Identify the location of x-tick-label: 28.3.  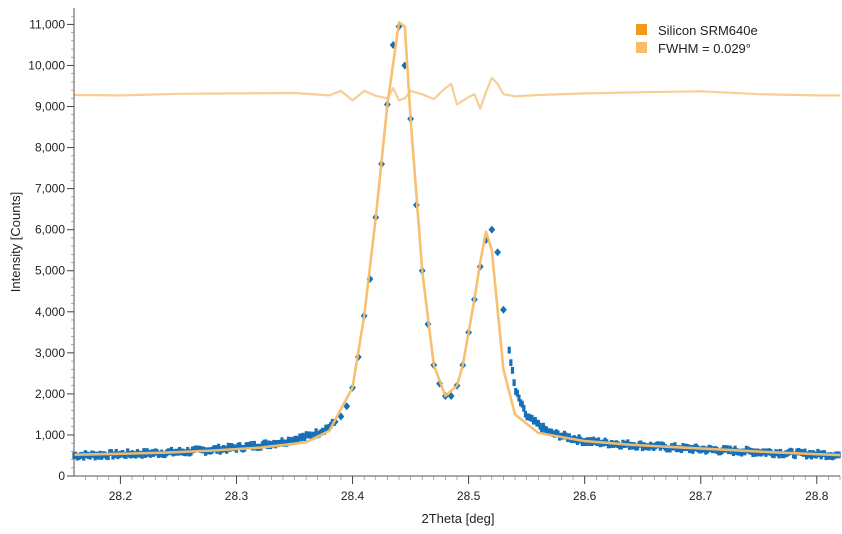
(237, 496).